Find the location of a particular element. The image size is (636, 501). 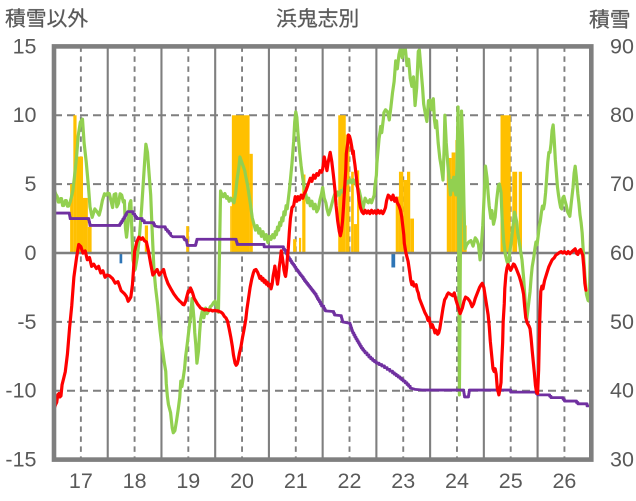

svg-text: 0 is located at coordinates (31, 253).